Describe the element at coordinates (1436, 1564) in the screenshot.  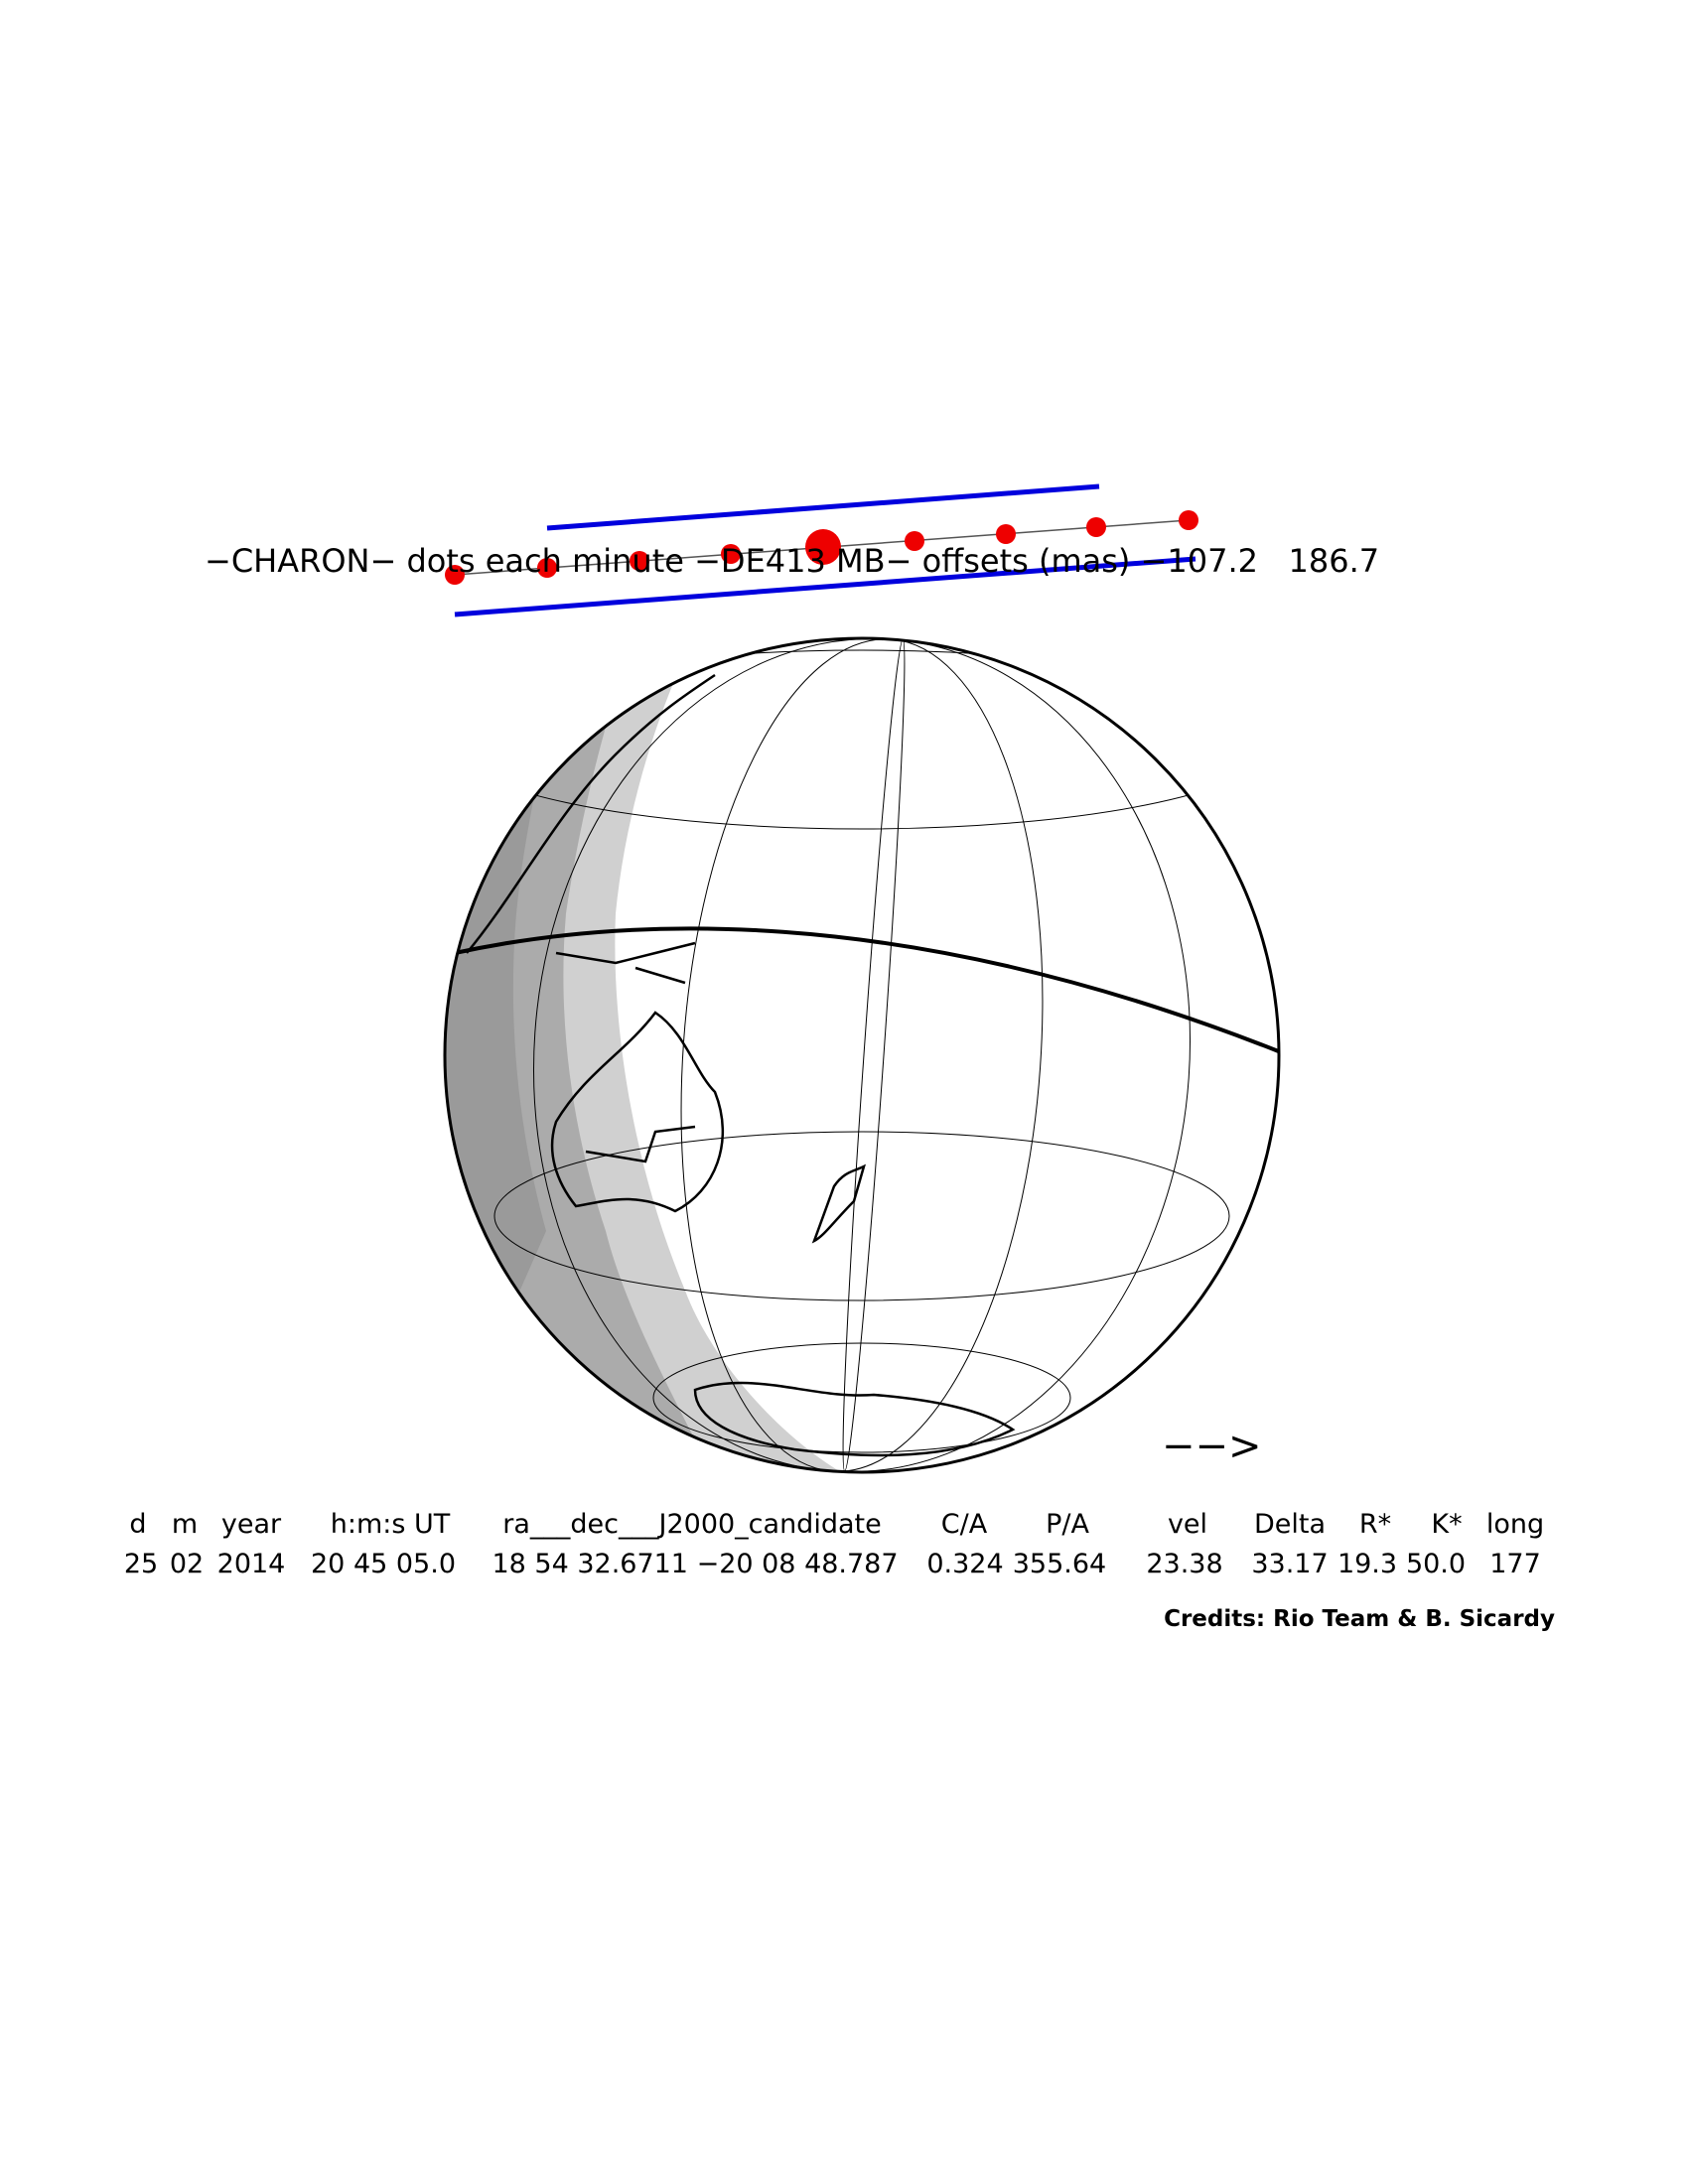
I see `table-cell: 50.0` at that location.